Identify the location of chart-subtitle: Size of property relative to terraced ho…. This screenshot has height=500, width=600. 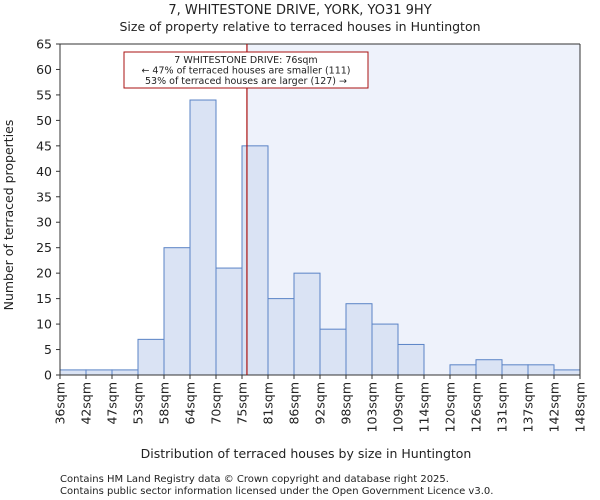
(299, 26).